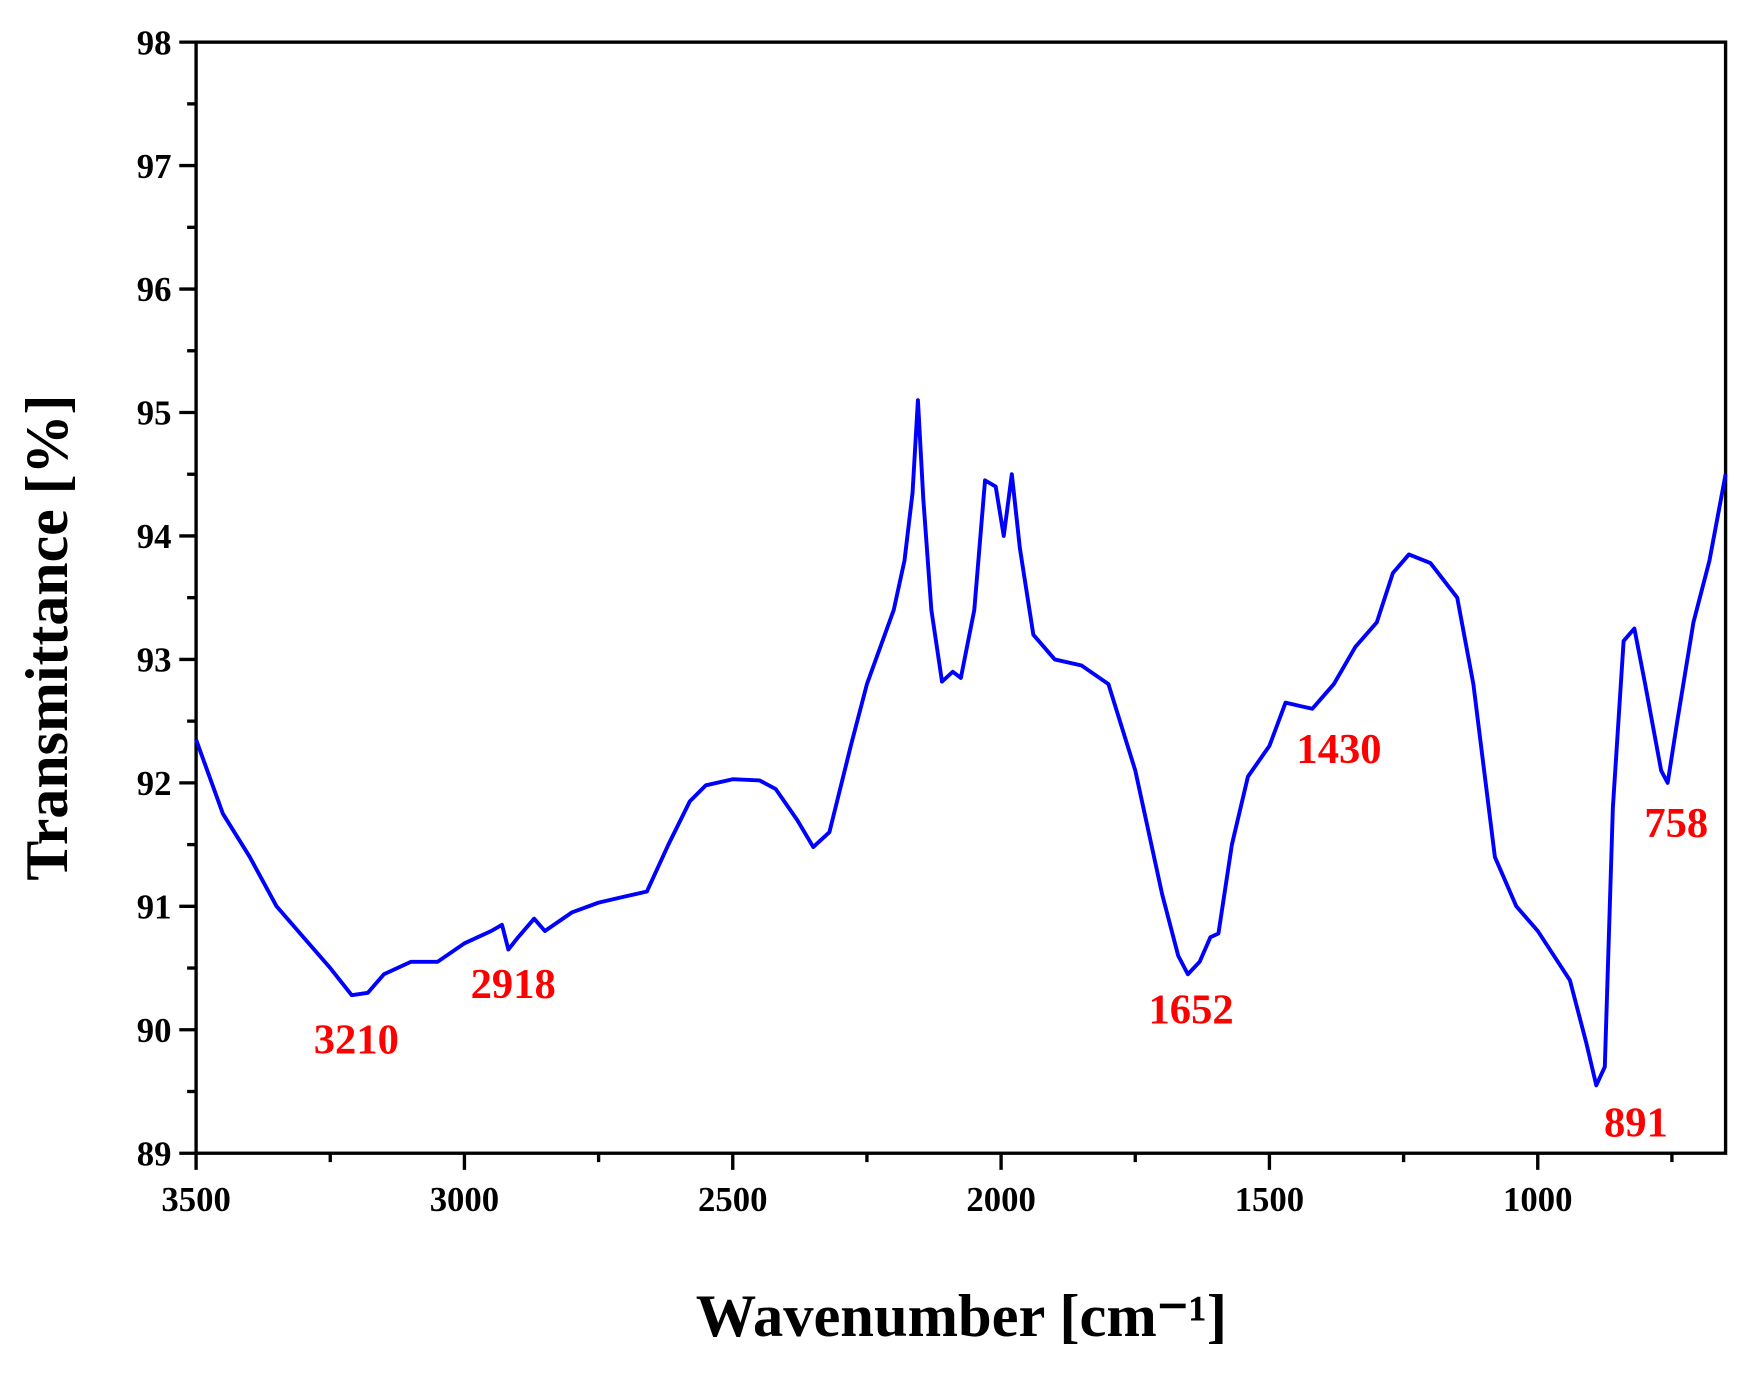 This screenshot has width=1748, height=1375. I want to click on y-tick-label: 89, so click(154, 1155).